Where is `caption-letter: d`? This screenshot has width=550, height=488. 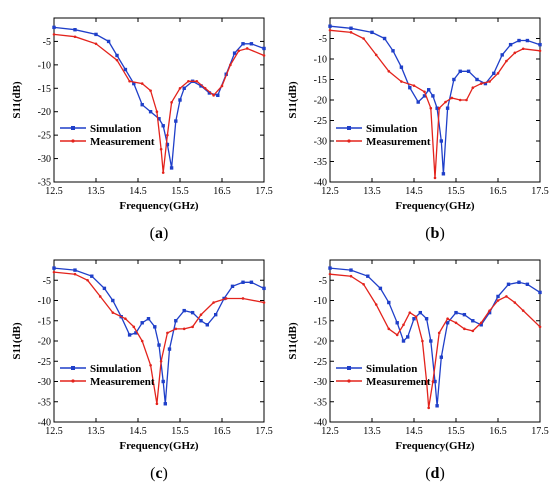 caption-letter: d is located at coordinates (435, 473).